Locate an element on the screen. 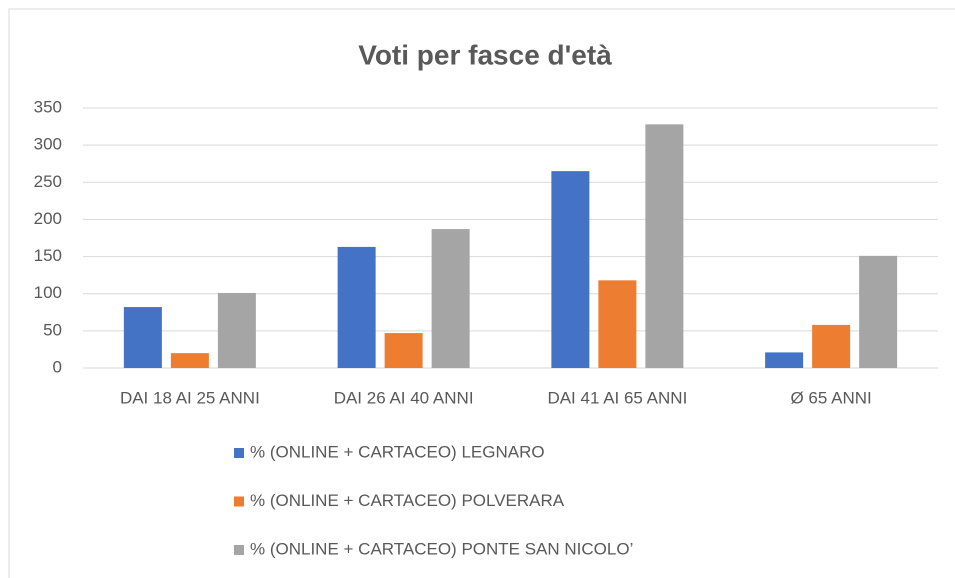 The height and width of the screenshot is (578, 955). x-tick-label: DAI 18 AI 25 ANNI is located at coordinates (190, 397).